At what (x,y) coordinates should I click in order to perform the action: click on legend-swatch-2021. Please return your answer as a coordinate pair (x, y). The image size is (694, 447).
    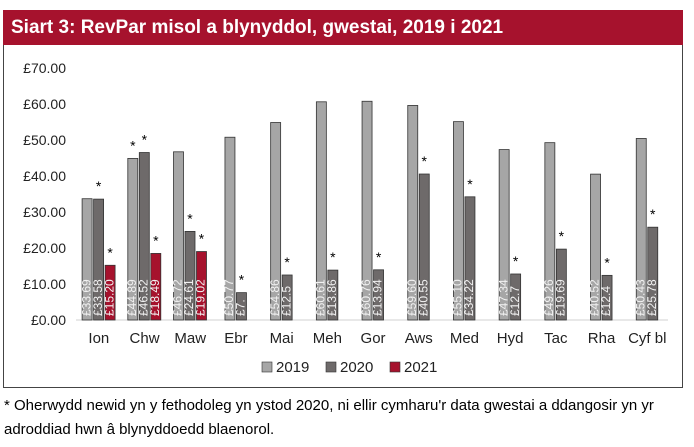
    Looking at the image, I should click on (395, 367).